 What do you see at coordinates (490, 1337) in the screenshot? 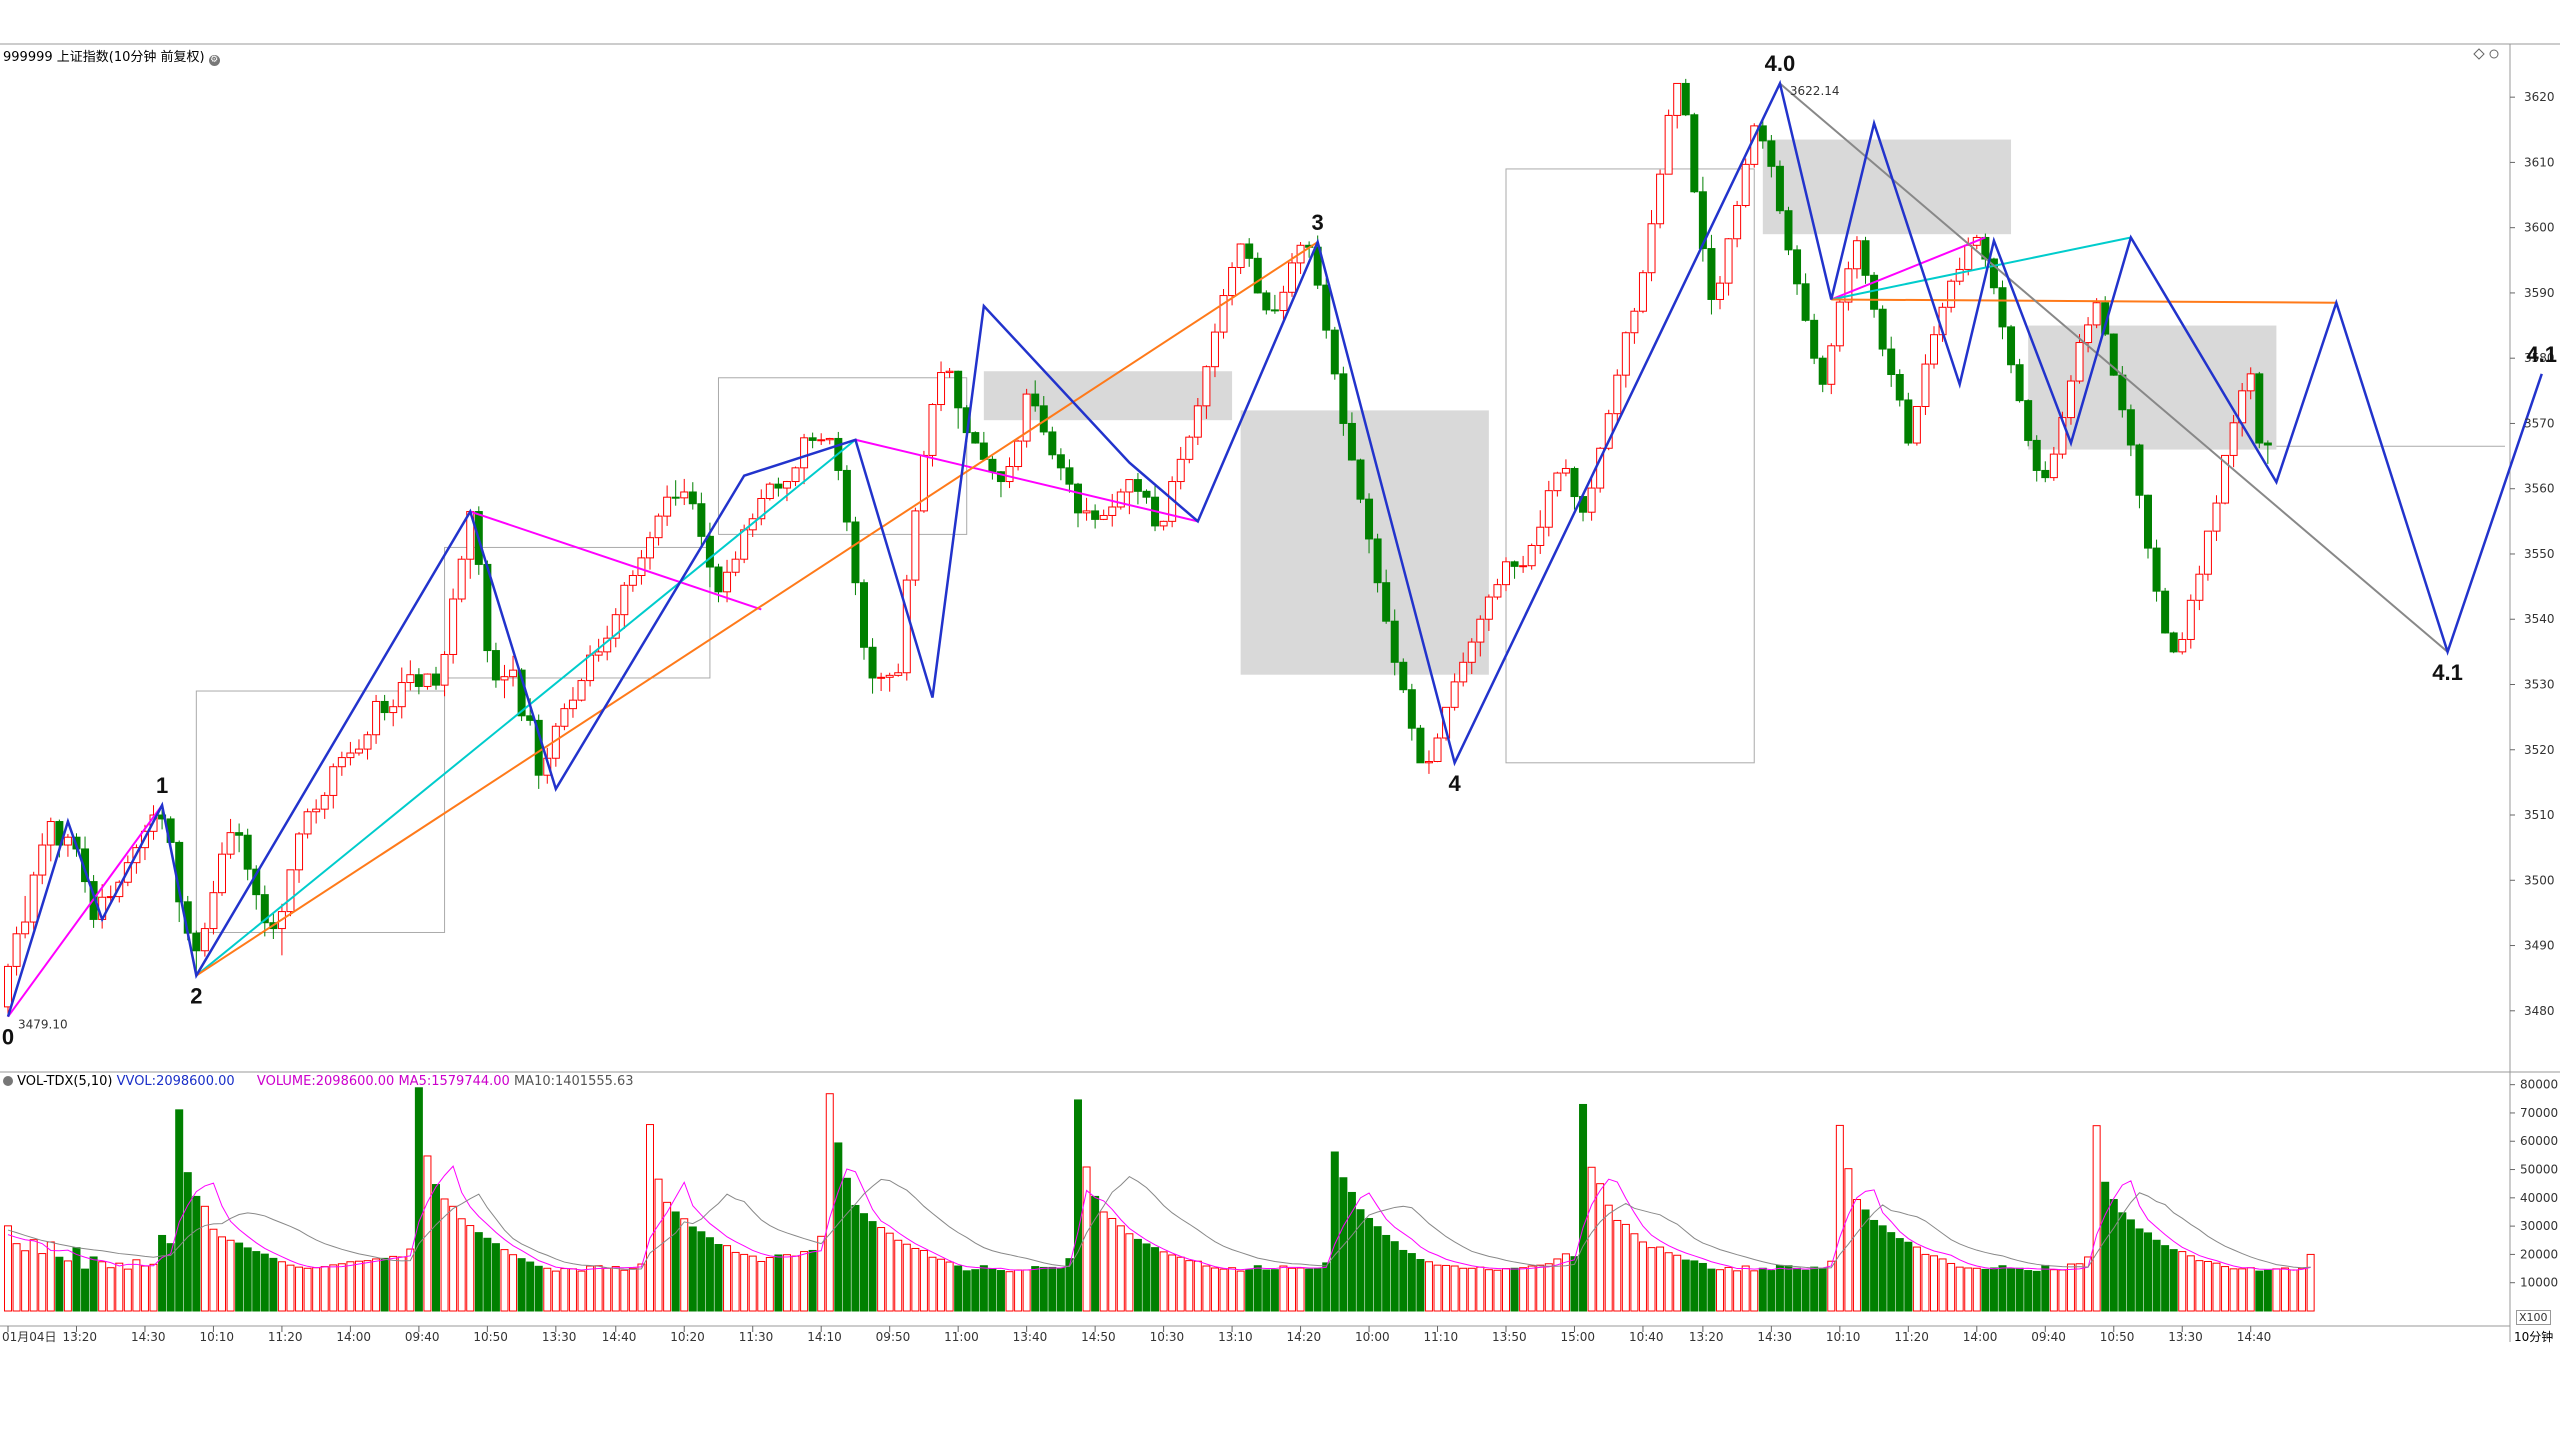
I see `x-tick-label: 10:50` at bounding box center [490, 1337].